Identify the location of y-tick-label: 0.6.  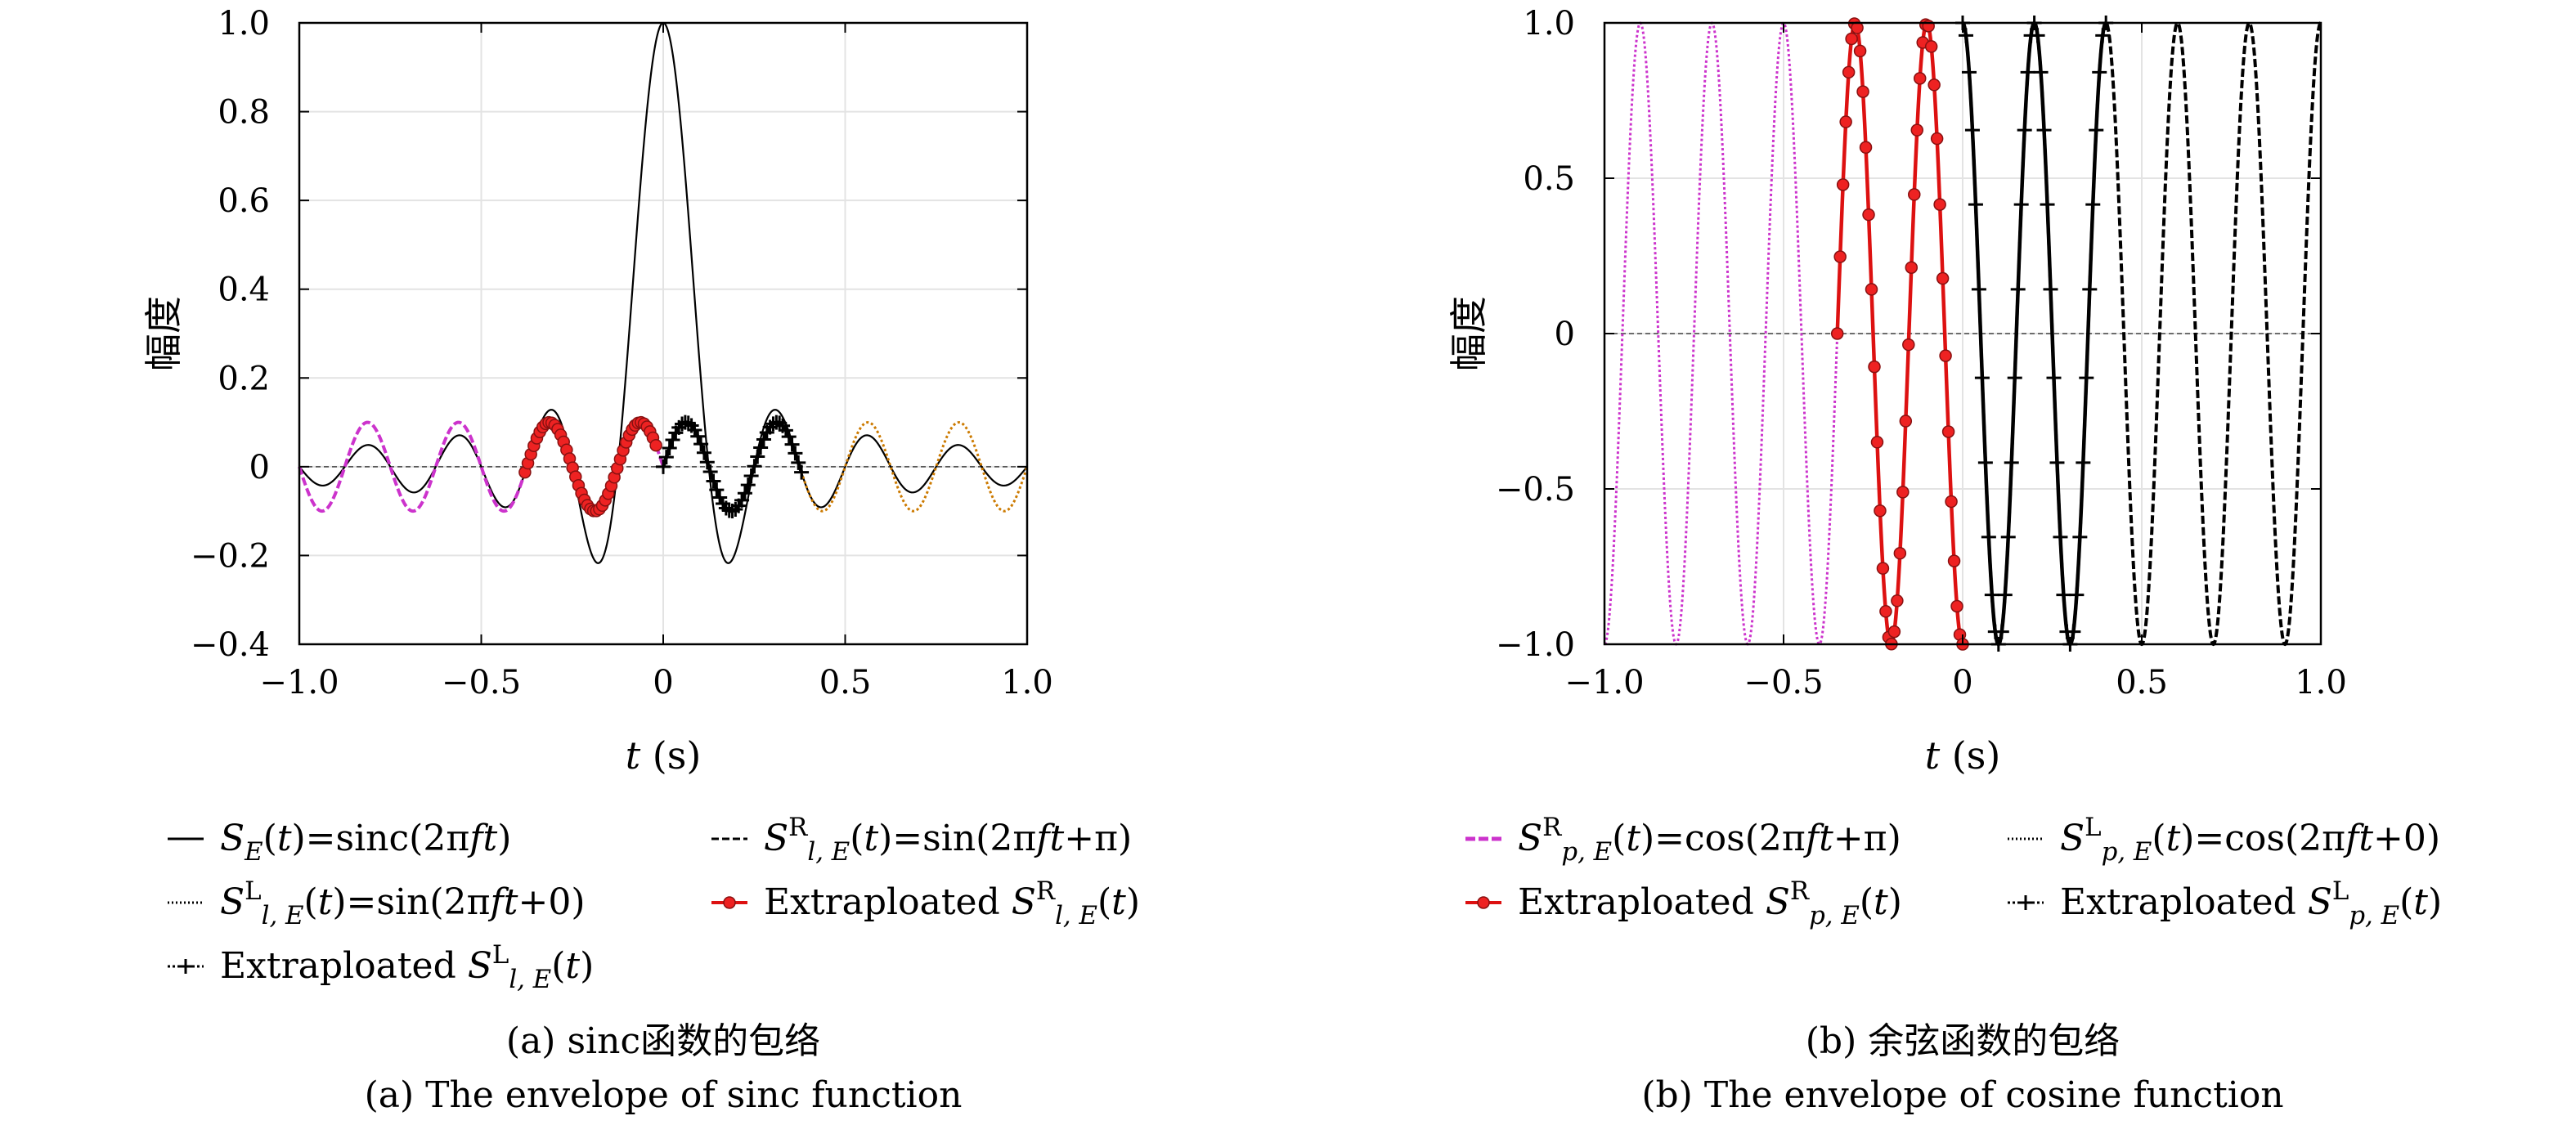
(244, 201).